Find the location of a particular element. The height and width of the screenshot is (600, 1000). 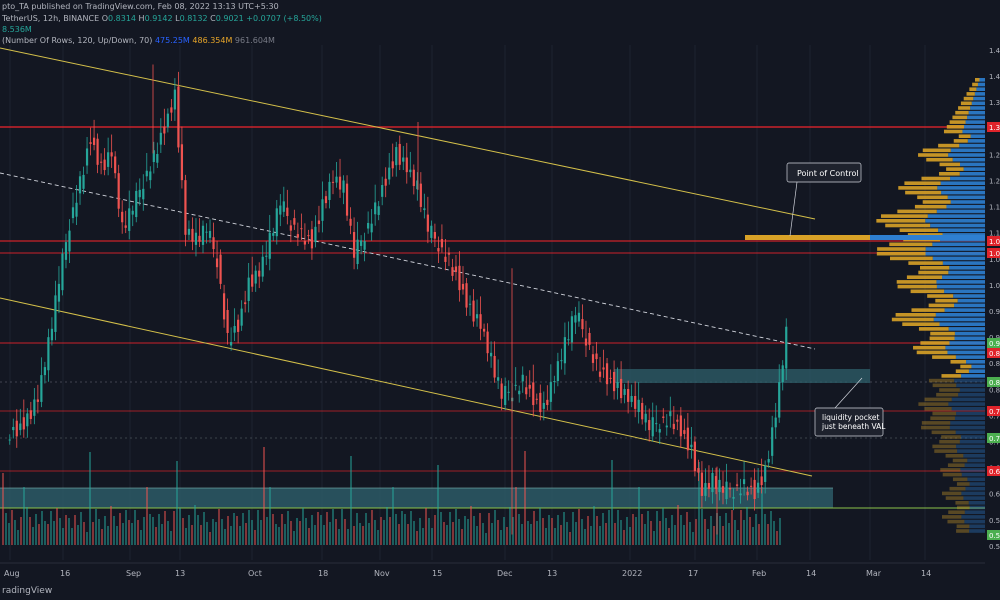

price-tick-label: 1.1 is located at coordinates (994, 208).